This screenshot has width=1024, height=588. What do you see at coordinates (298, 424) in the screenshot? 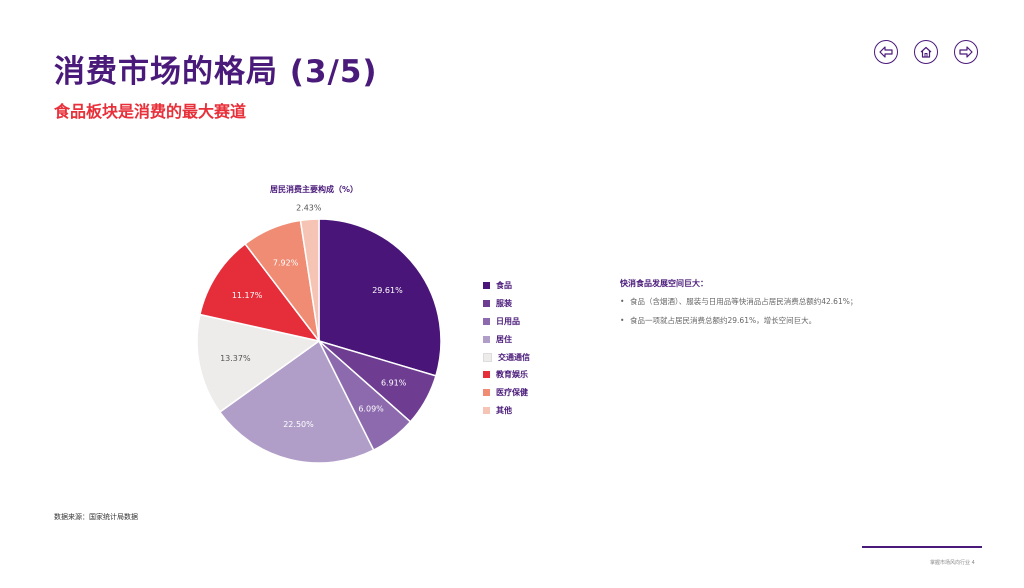
I see `data-label-4: 22.50%` at bounding box center [298, 424].